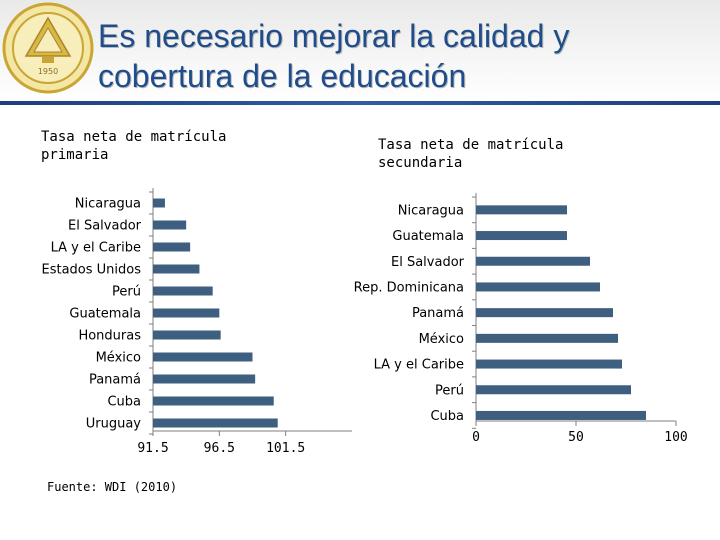 The image size is (720, 540). What do you see at coordinates (438, 313) in the screenshot?
I see `secondary-category-label: Panamá` at bounding box center [438, 313].